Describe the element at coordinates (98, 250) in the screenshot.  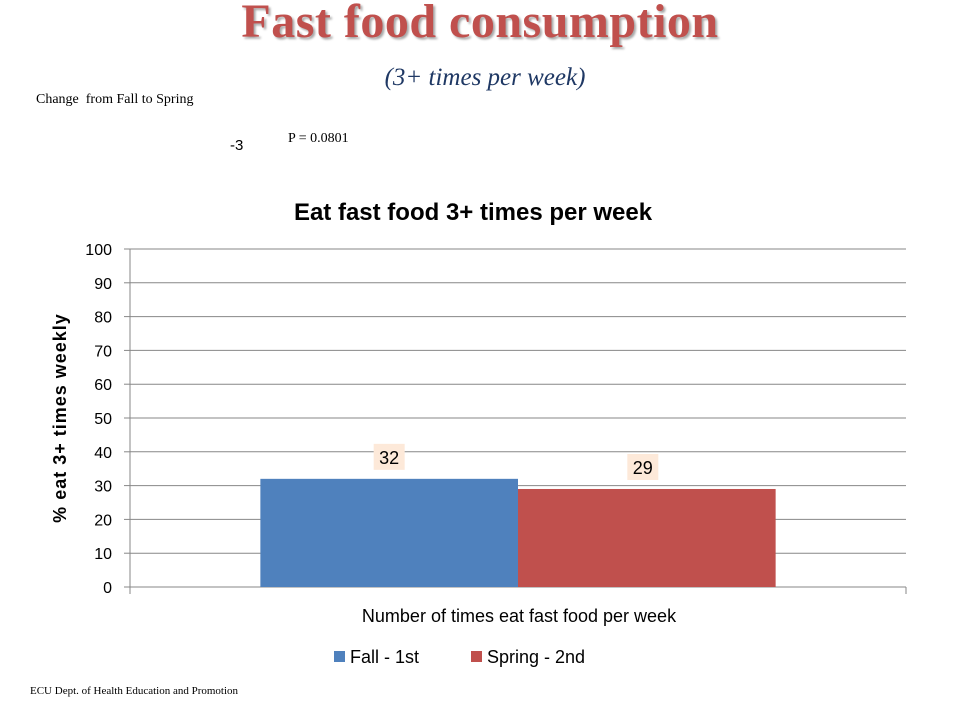
I see `y-tick-label: 100` at that location.